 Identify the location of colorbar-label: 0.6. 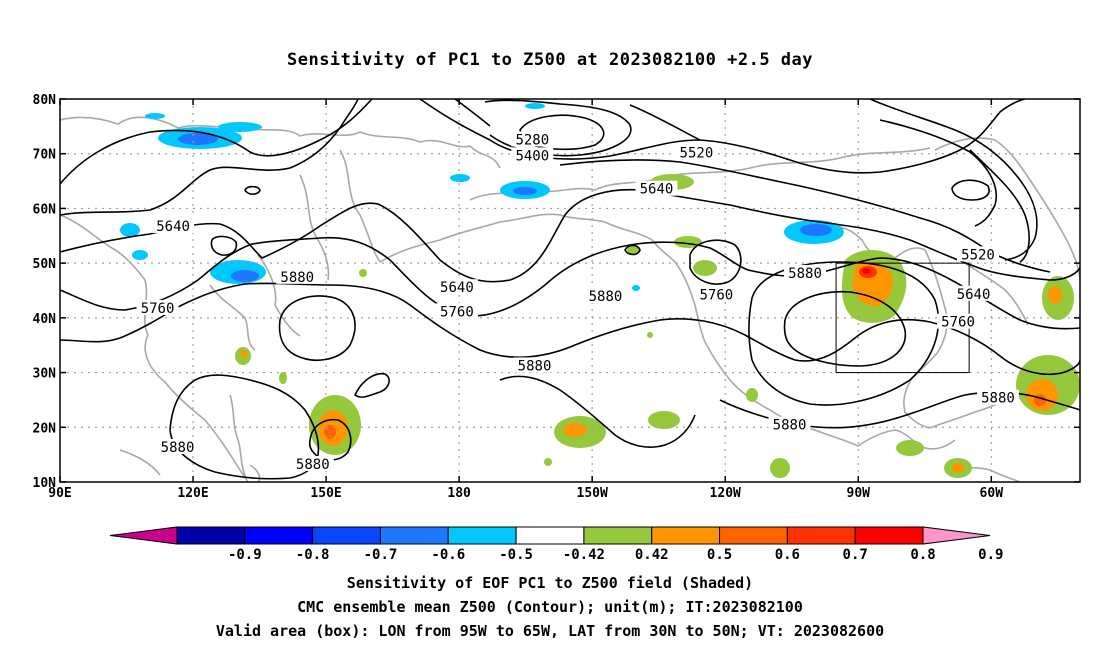
(787, 555).